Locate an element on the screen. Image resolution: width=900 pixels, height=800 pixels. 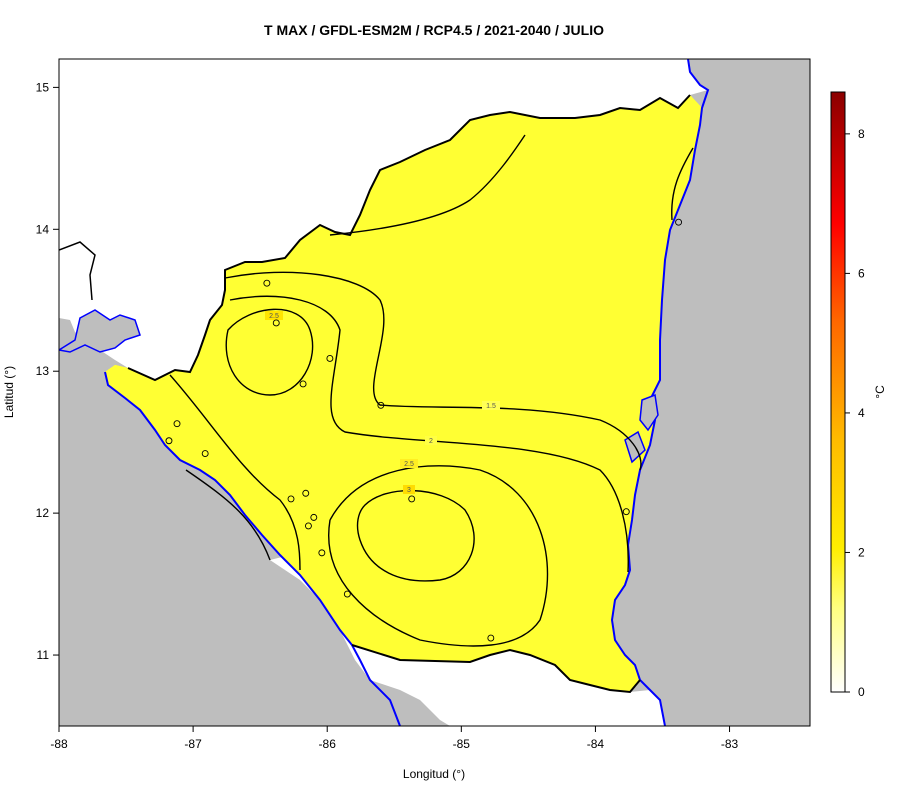
pacific-coastline is located at coordinates (252, 548).